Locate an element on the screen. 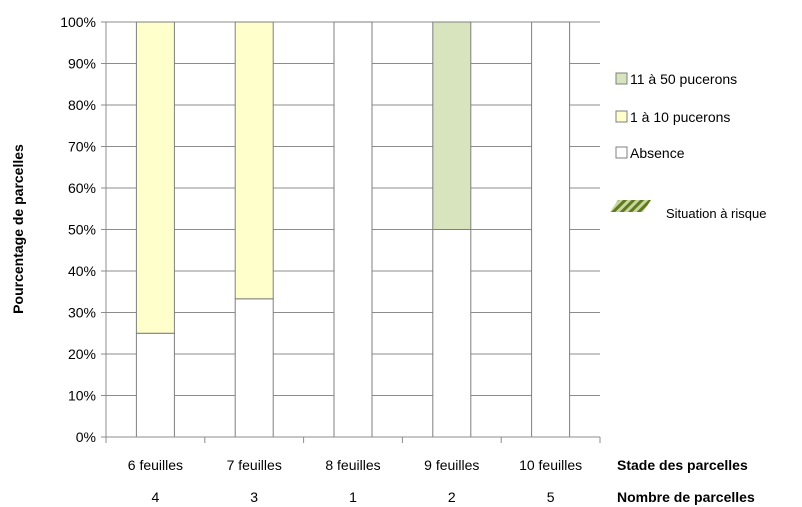 This screenshot has width=802, height=507. x-count-label: 4 is located at coordinates (156, 497).